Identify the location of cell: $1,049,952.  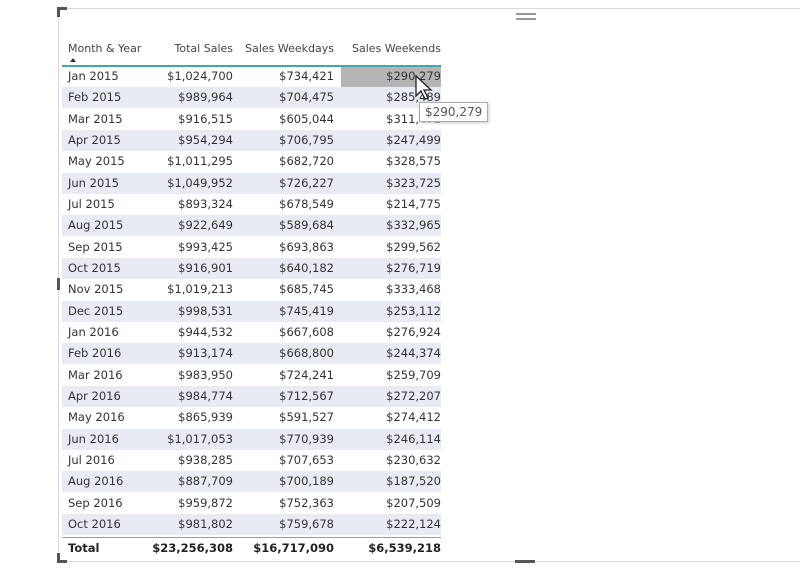
(200, 182).